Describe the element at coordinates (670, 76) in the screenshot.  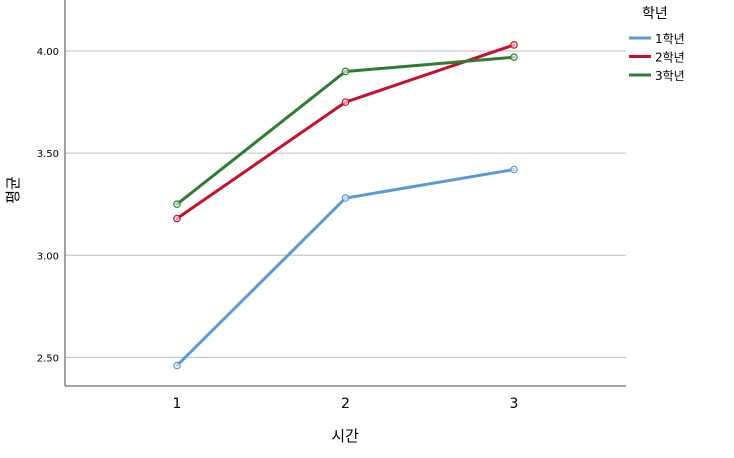
I see `legend-label: 3학년` at that location.